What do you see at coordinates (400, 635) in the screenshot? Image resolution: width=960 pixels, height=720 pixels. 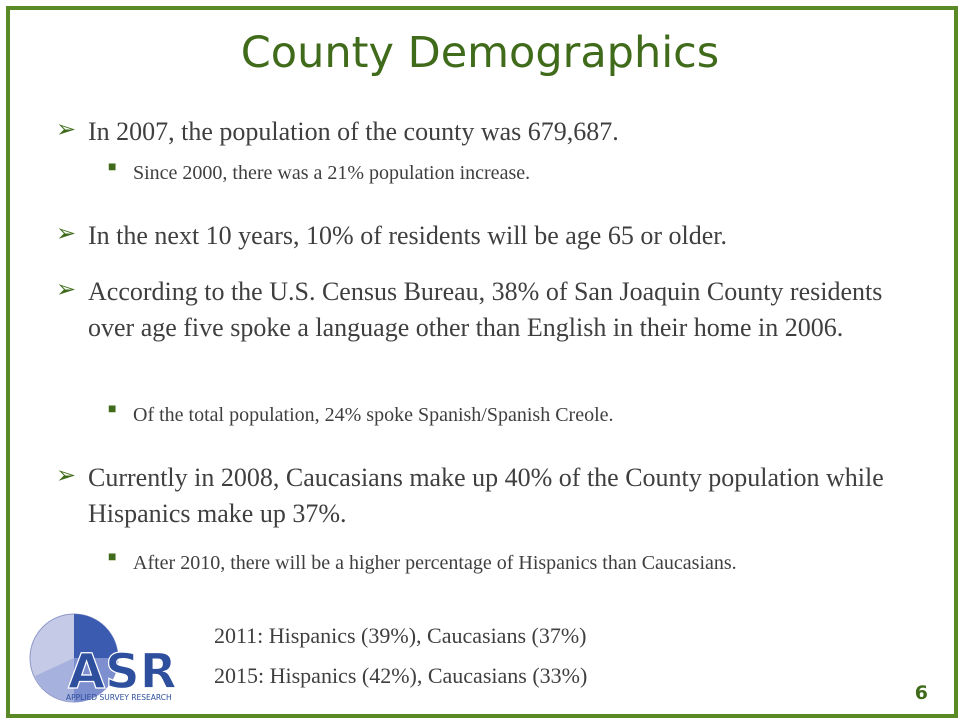 I see `projection-2011: 2011: Hispanics (39%), Caucasians (37%)` at bounding box center [400, 635].